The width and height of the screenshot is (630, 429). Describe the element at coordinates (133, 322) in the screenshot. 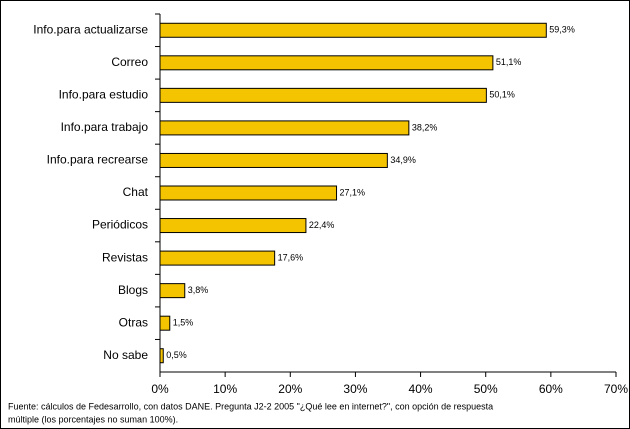

I see `y-tick-label: Otras` at that location.